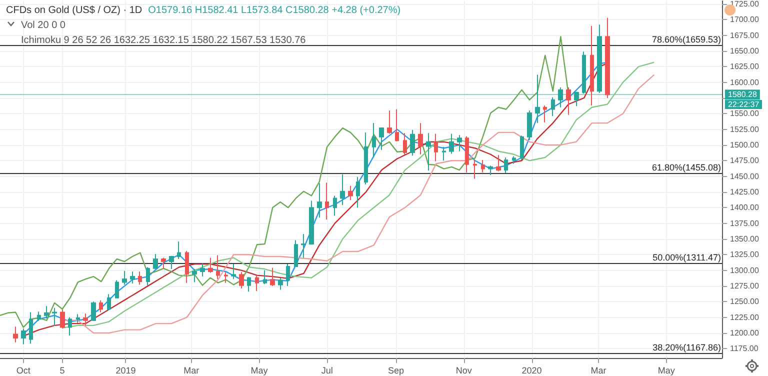  What do you see at coordinates (532, 371) in the screenshot?
I see `x-tick-label: 2020` at bounding box center [532, 371].